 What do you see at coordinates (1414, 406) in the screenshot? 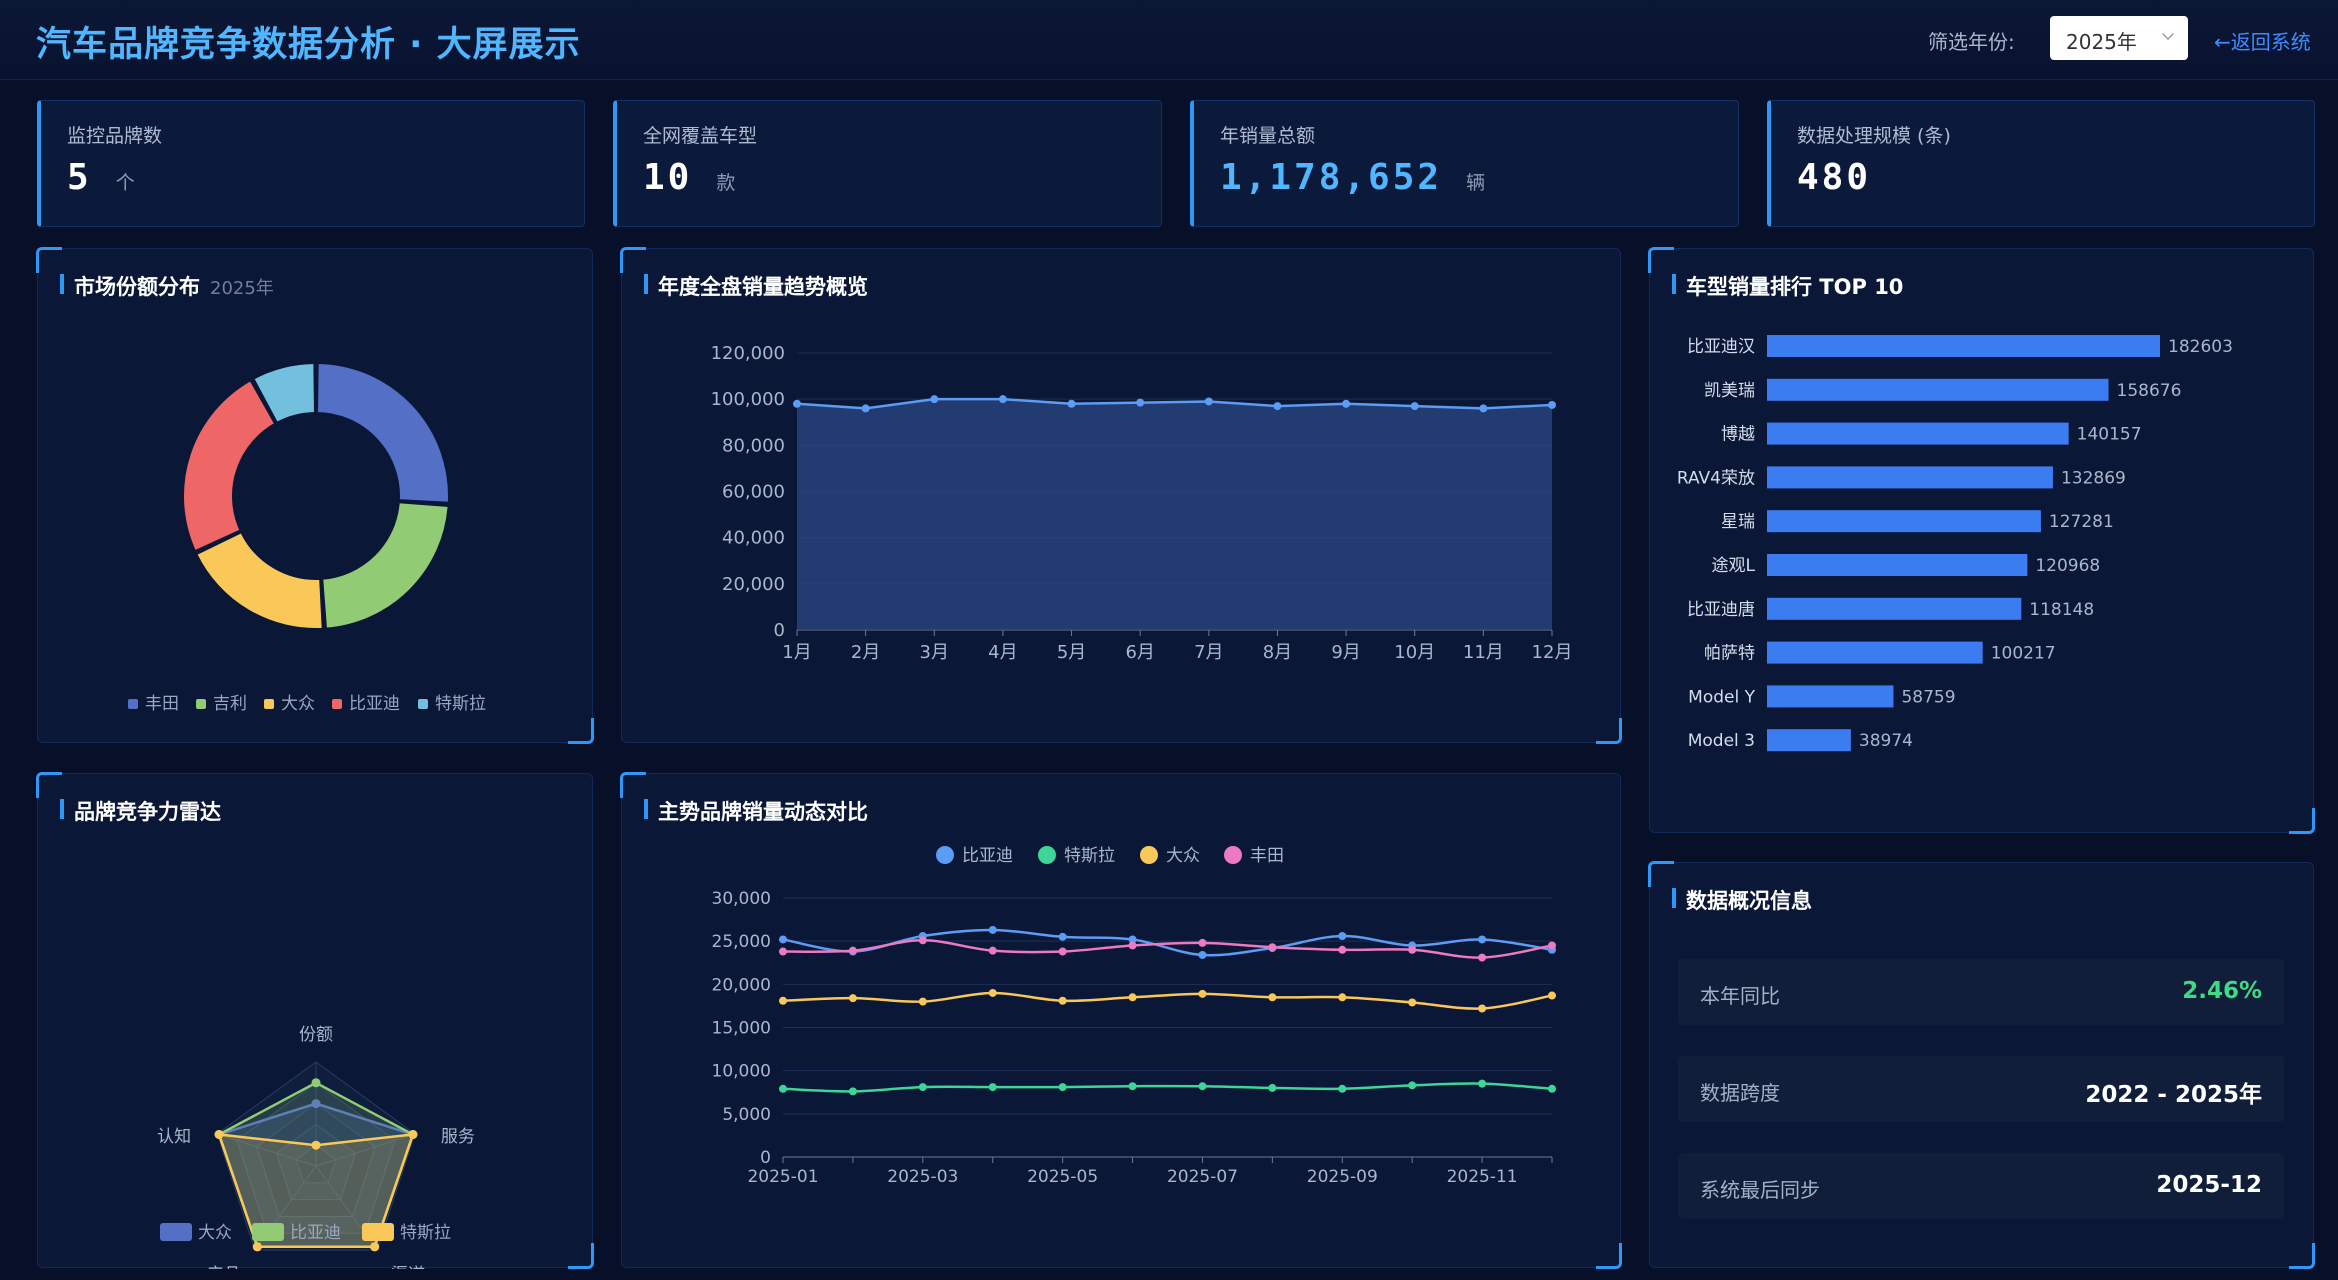
I see `area-point-10月` at bounding box center [1414, 406].